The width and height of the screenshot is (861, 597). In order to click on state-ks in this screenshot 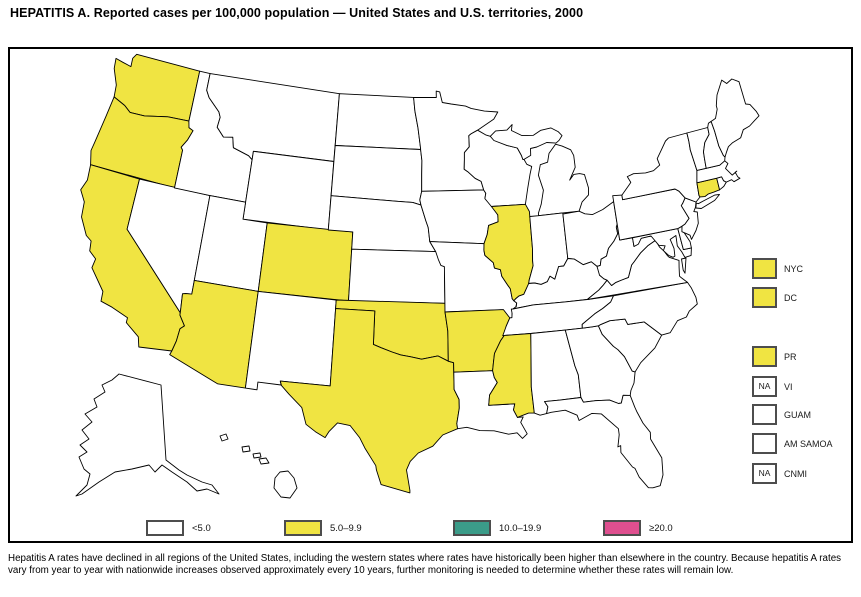, I will do `click(397, 276)`.